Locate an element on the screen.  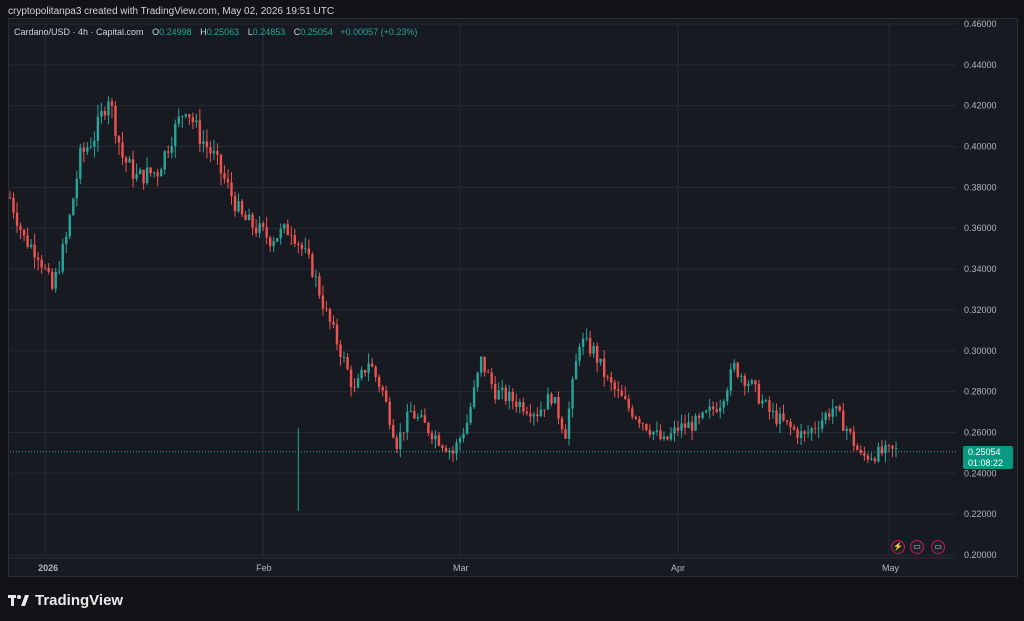
lightning-event-icon: ⚡ is located at coordinates (898, 547).